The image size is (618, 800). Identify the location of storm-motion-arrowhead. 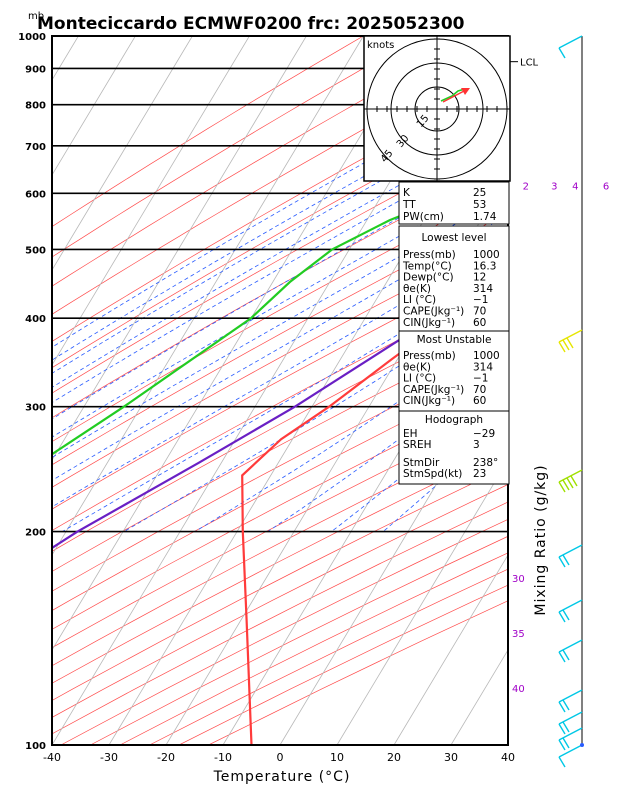
(465, 91).